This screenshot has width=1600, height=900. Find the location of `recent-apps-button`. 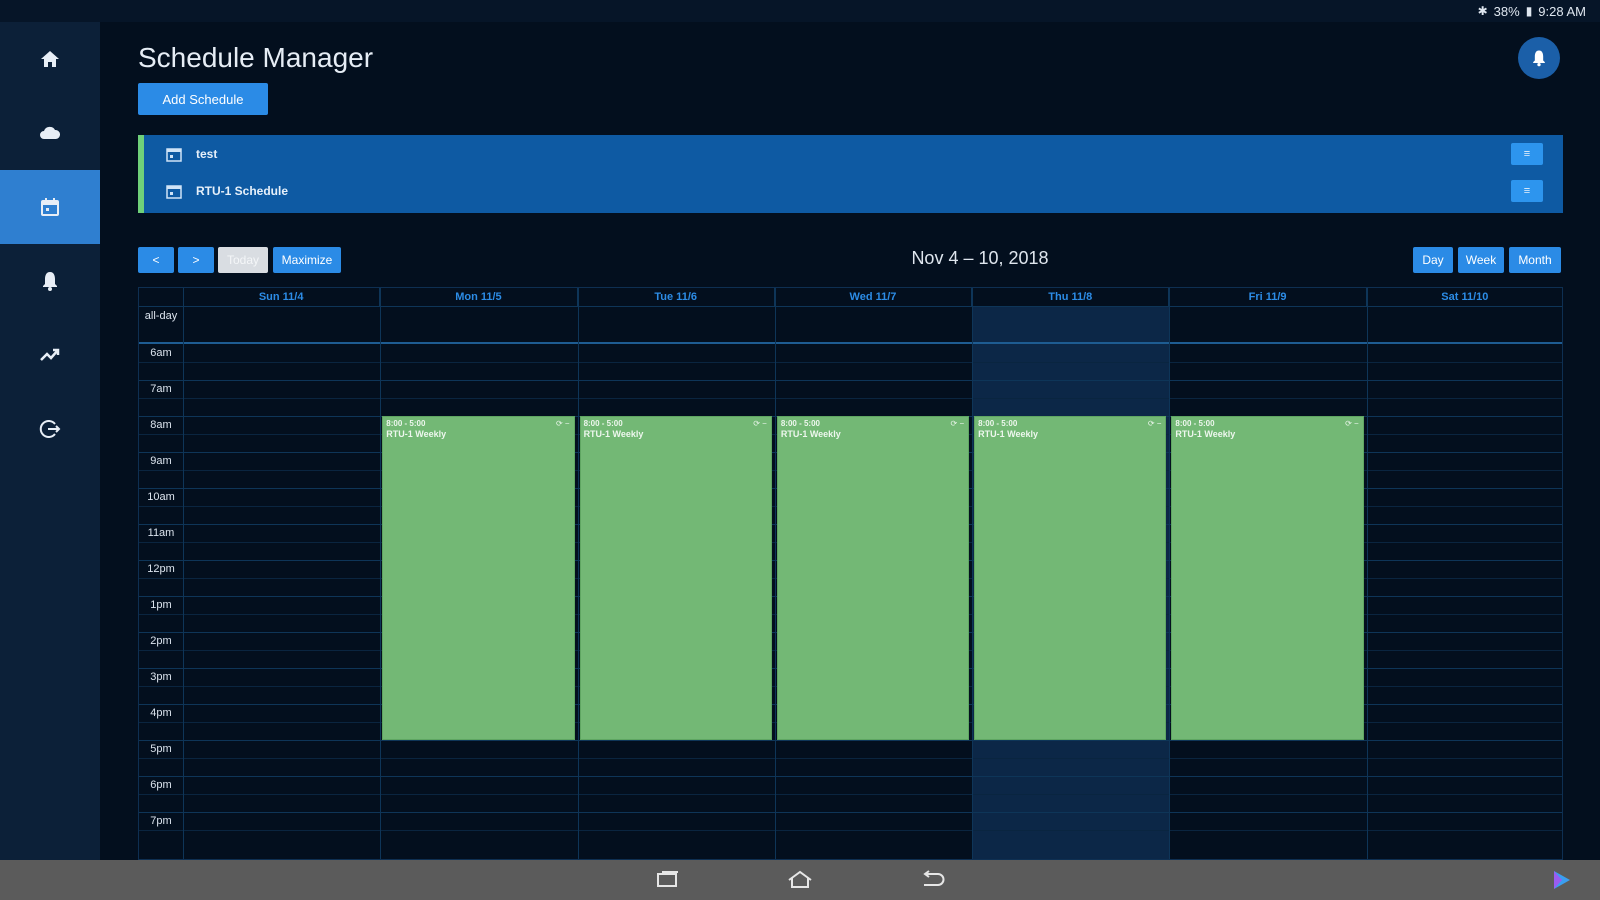

recent-apps-button is located at coordinates (668, 880).